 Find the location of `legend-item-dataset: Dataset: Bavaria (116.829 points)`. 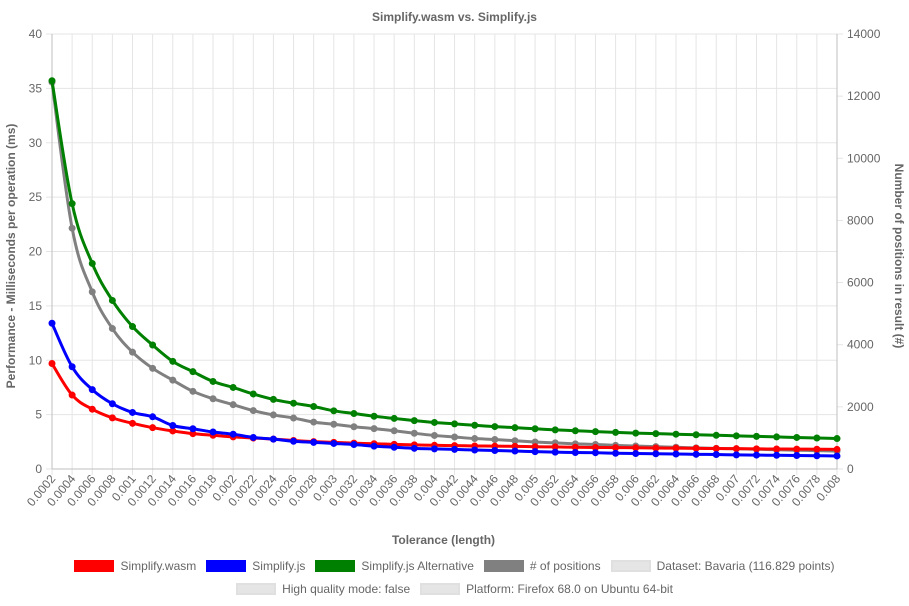

legend-item-dataset: Dataset: Bavaria (116.829 points) is located at coordinates (722, 566).